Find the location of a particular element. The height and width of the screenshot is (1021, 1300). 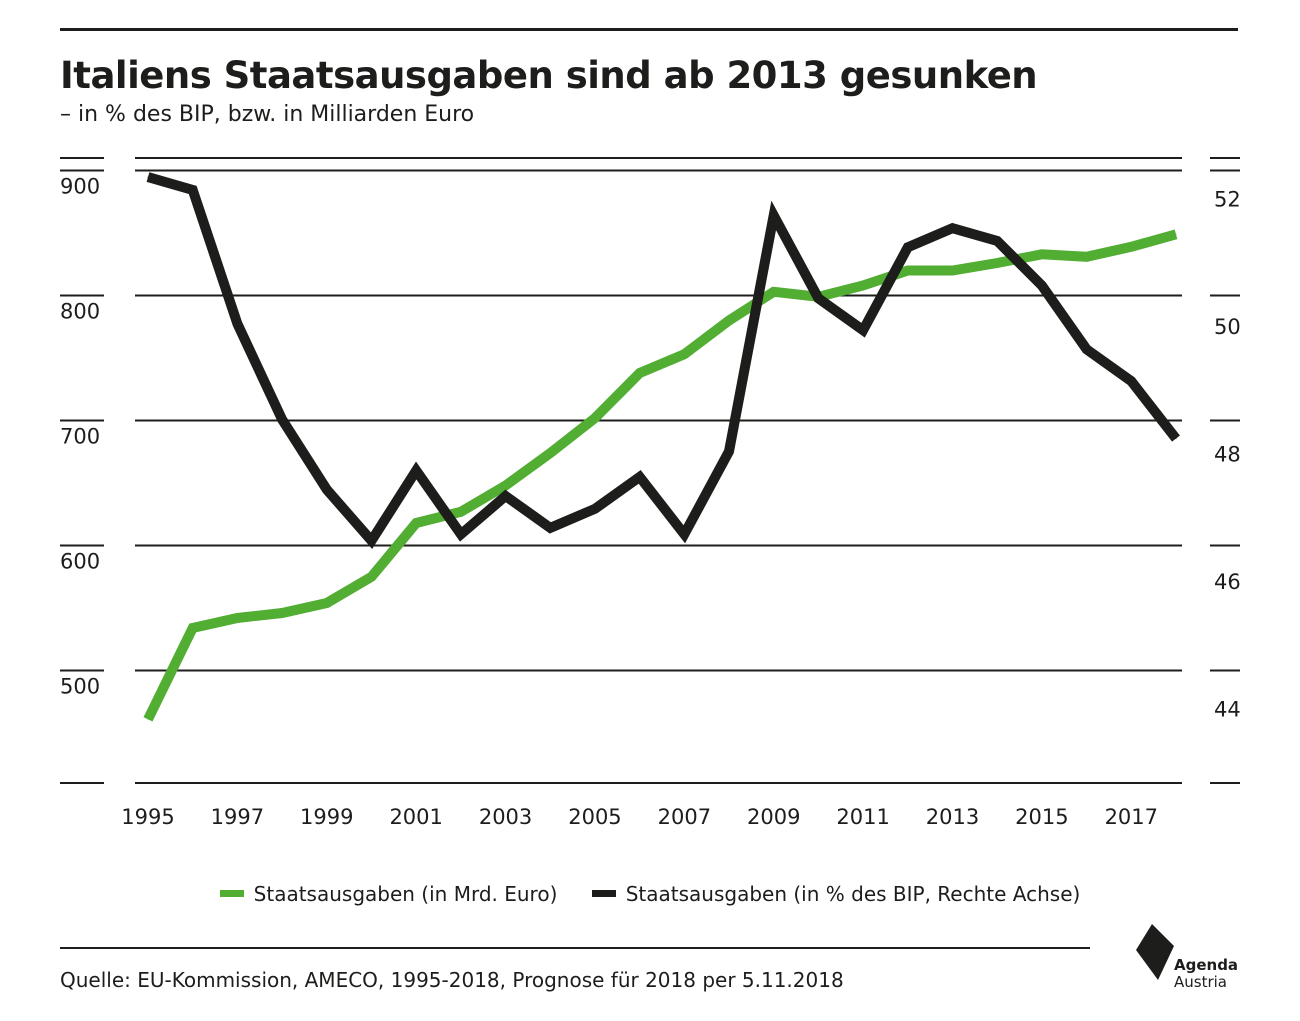

y-left-tick-label: 500 is located at coordinates (80, 687).